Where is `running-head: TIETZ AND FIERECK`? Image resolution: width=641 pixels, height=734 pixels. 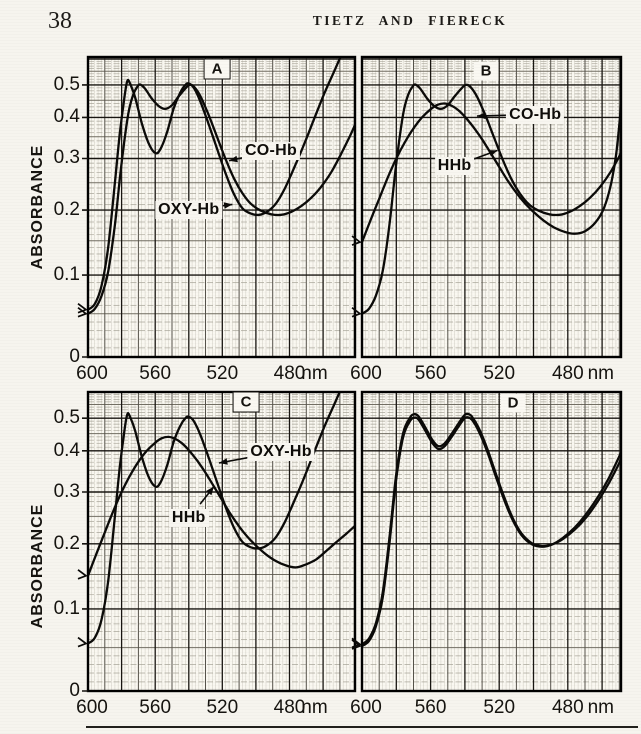
running-head: TIETZ AND FIERECK is located at coordinates (410, 20).